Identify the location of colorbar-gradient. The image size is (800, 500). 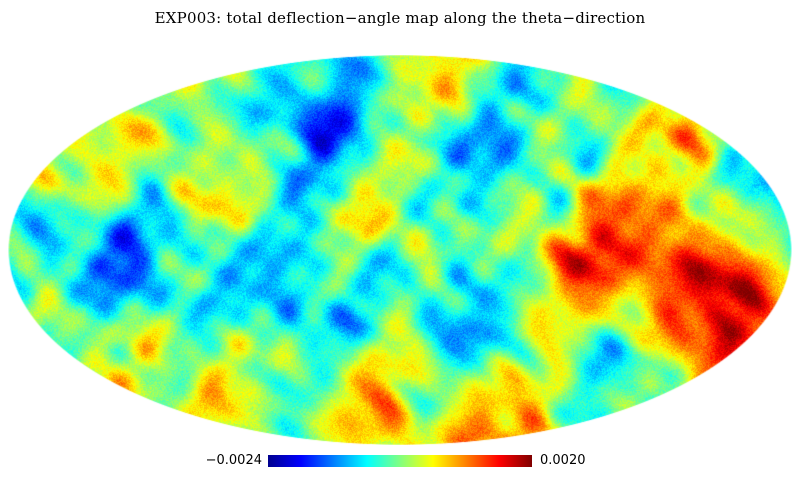
(400, 461).